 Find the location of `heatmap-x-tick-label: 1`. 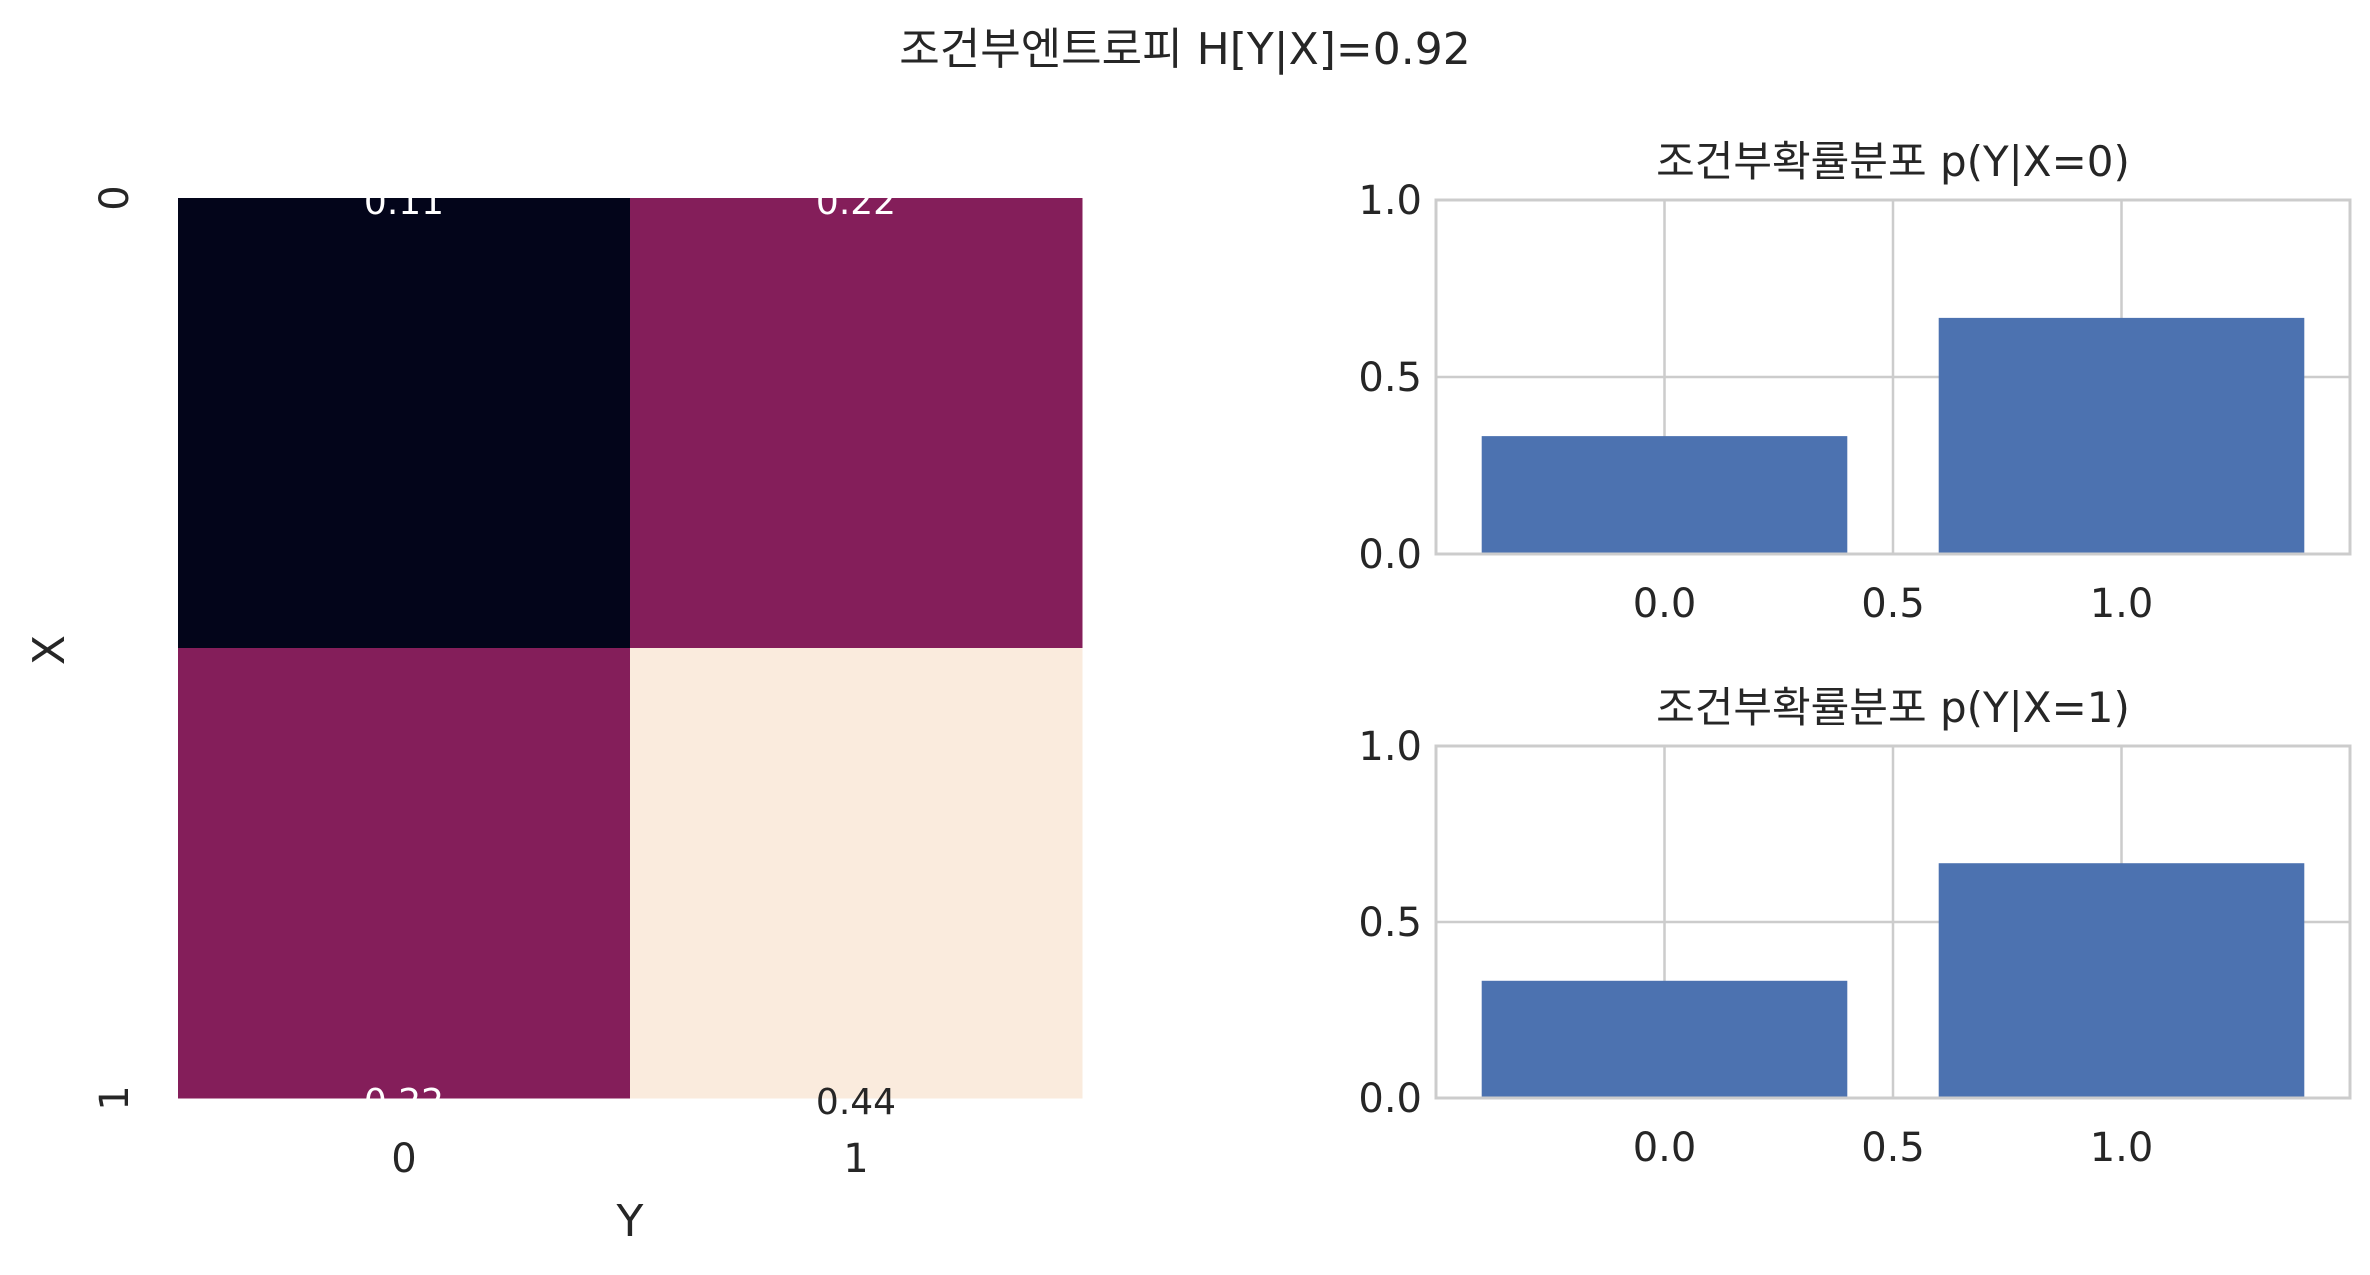

heatmap-x-tick-label: 1 is located at coordinates (855, 1159).